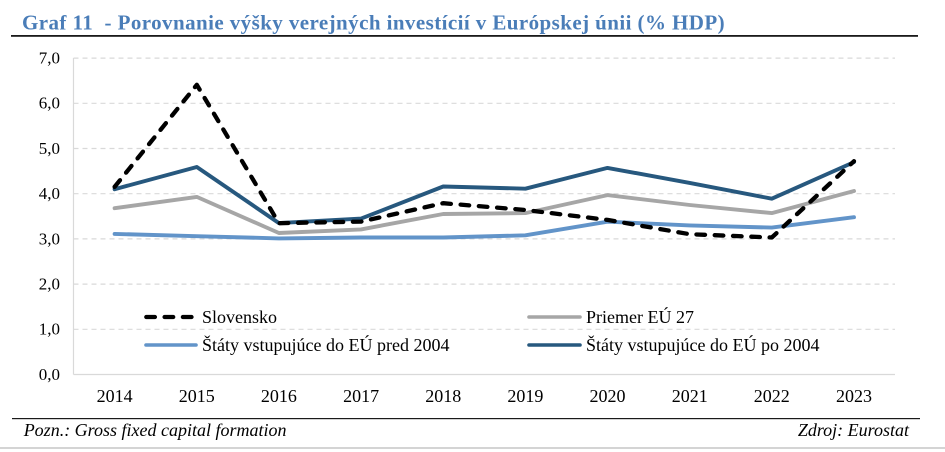 This screenshot has height=452, width=945. Describe the element at coordinates (197, 396) in the screenshot. I see `svg-text: 2015` at that location.